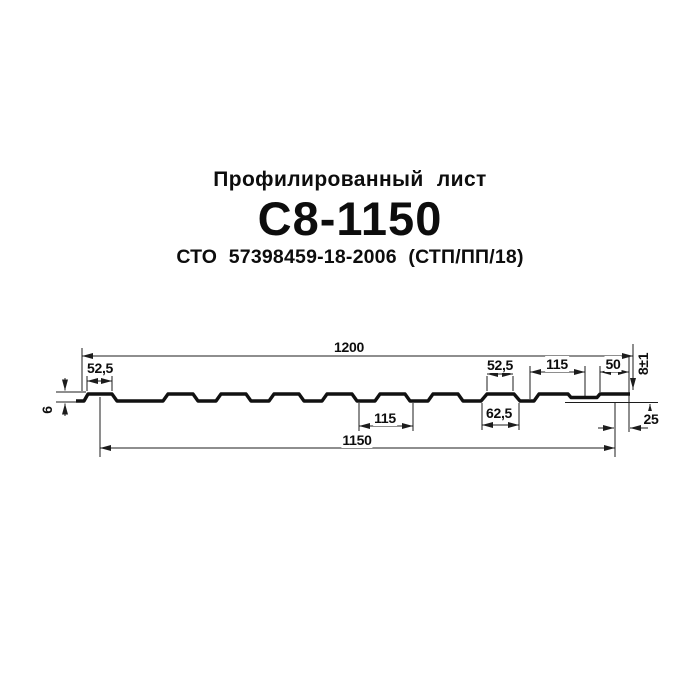 The width and height of the screenshot is (700, 700). I want to click on dim-useful-width-label: 1150, so click(357, 440).